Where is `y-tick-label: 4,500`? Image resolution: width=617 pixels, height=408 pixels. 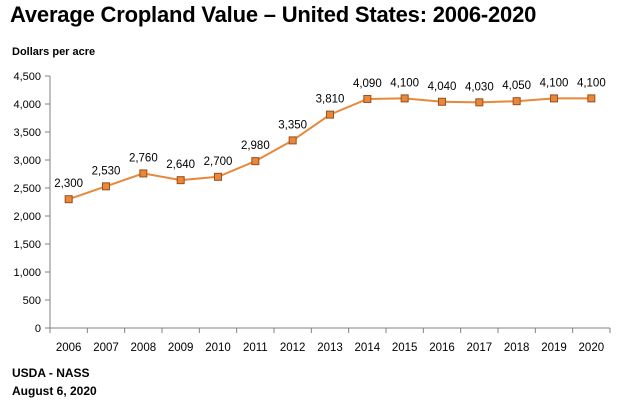 y-tick-label: 4,500 is located at coordinates (27, 77).